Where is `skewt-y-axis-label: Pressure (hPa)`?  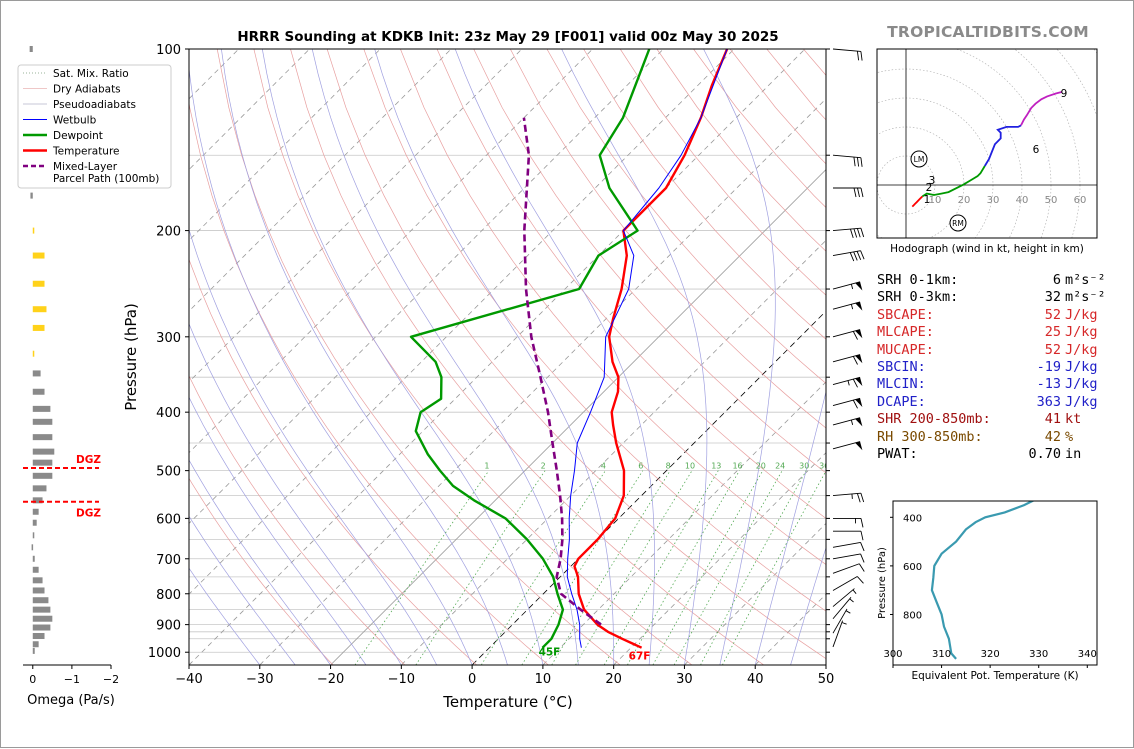 skewt-y-axis-label: Pressure (hPa) is located at coordinates (131, 357).